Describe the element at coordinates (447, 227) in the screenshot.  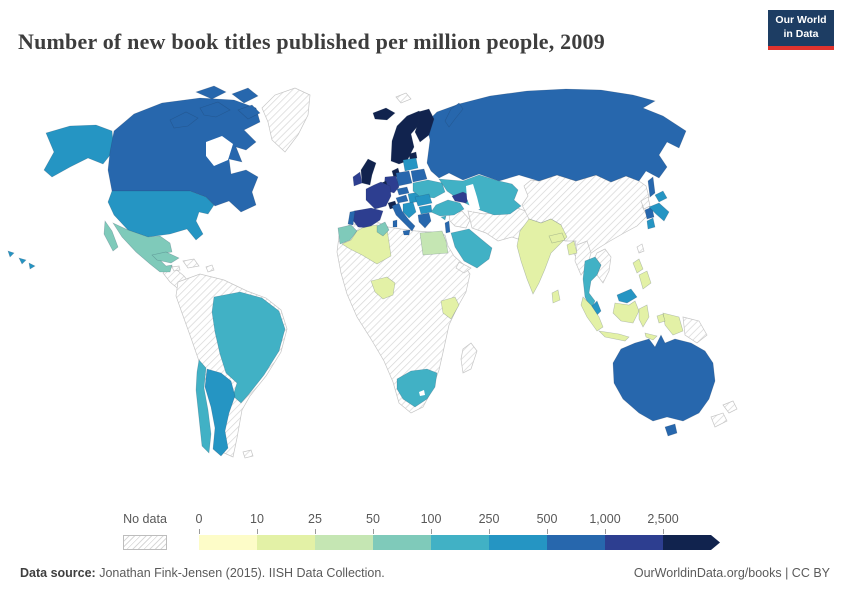
I see `country-israel` at that location.